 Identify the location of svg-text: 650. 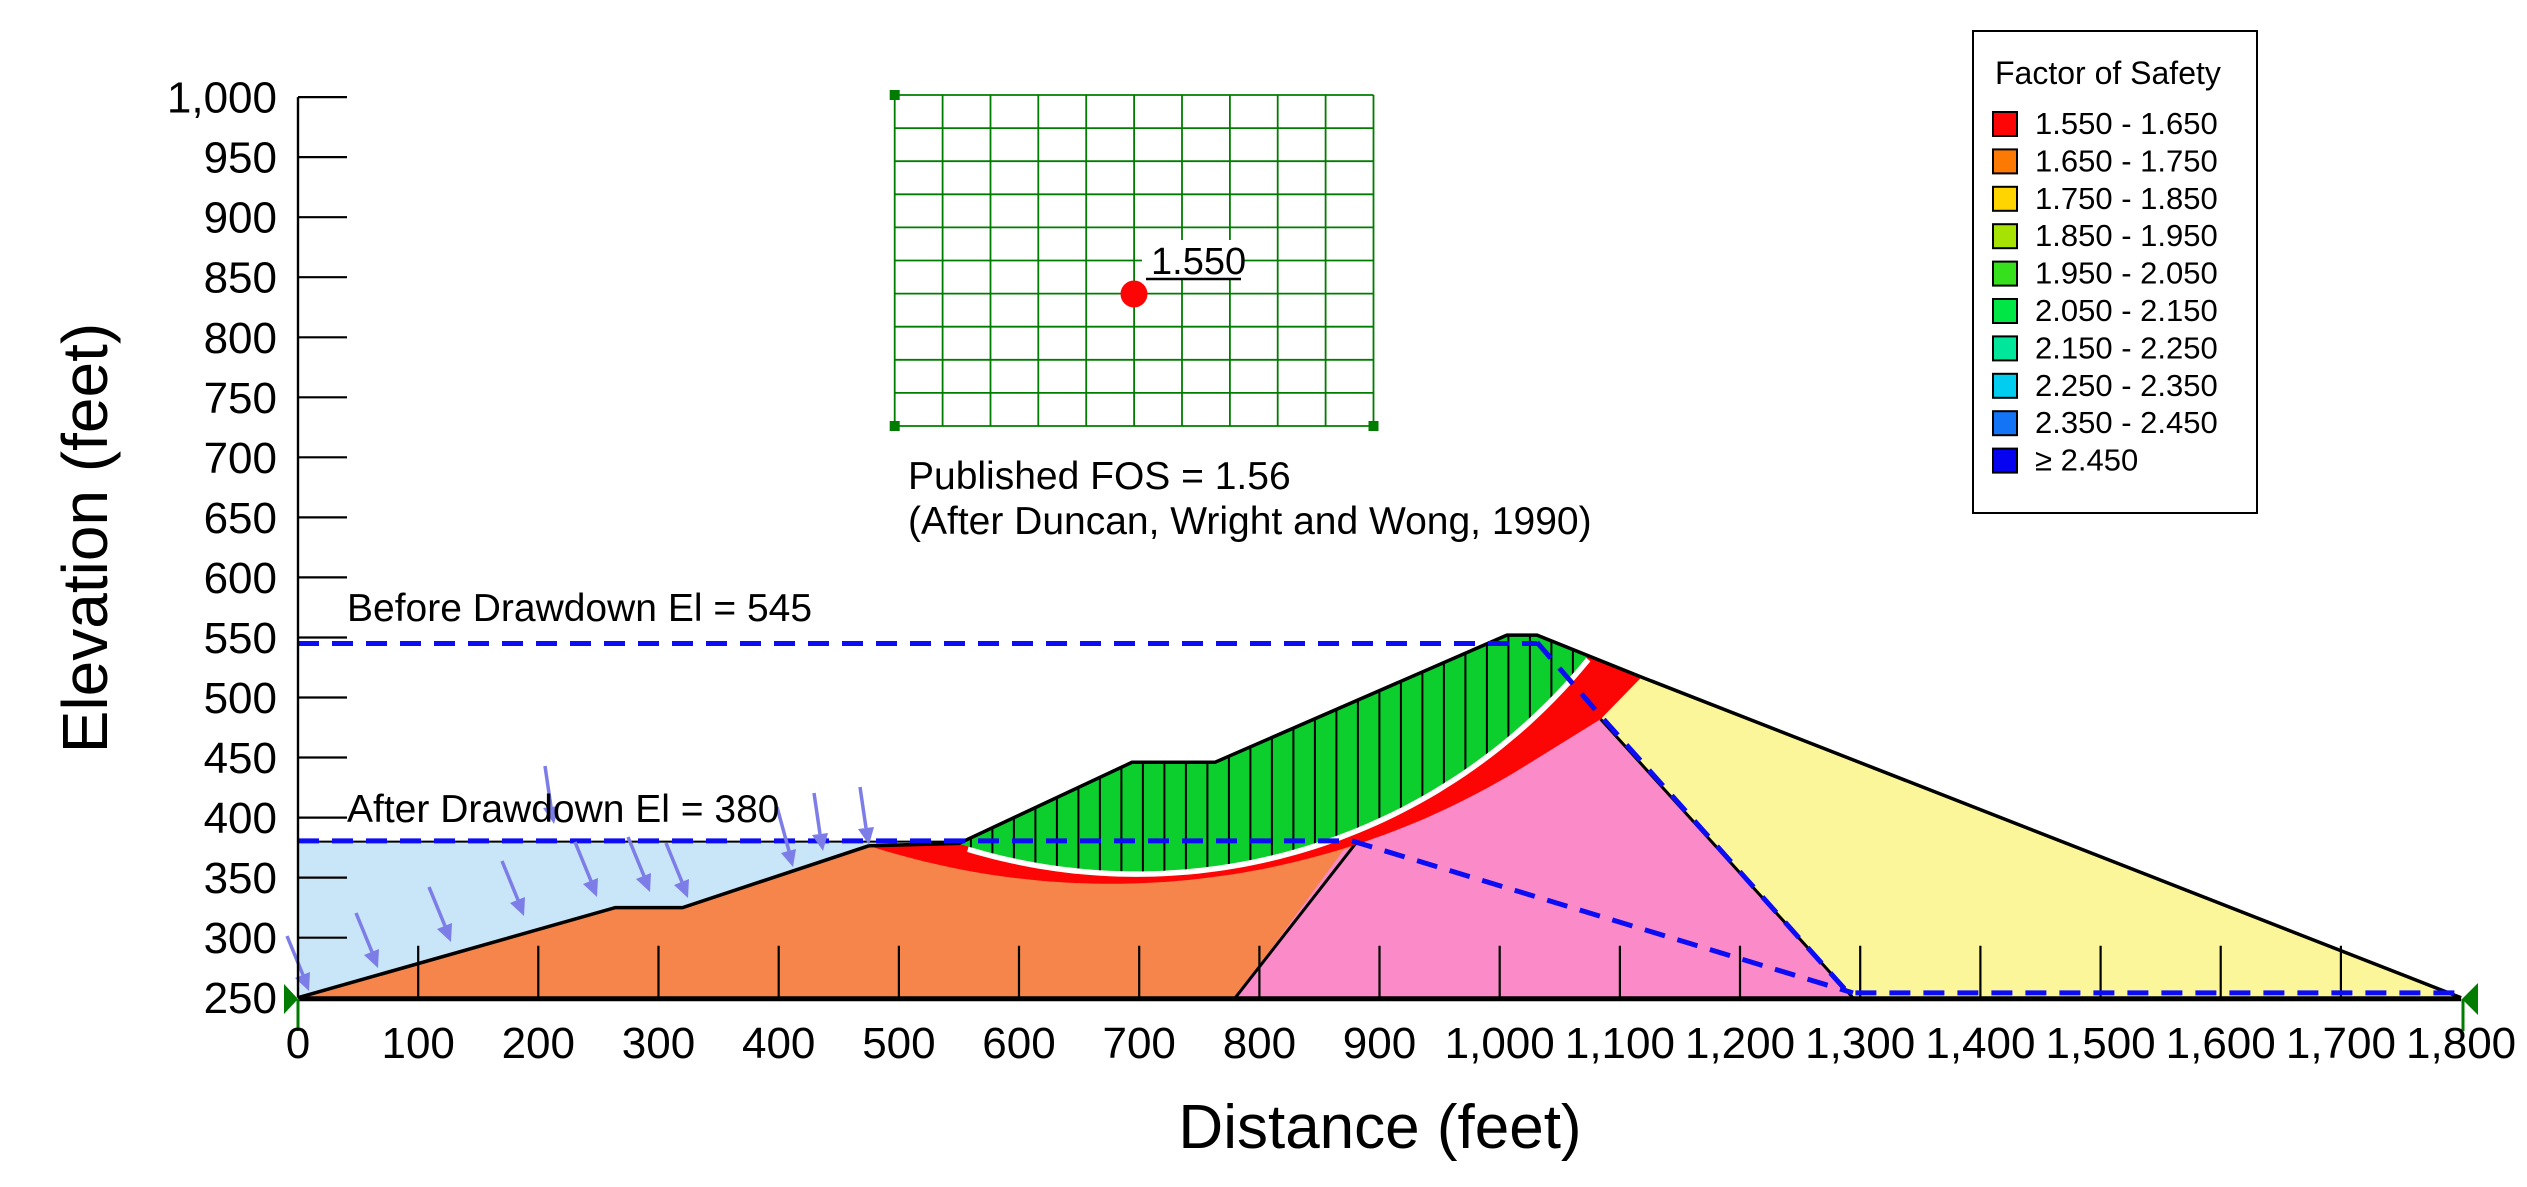
(240, 518).